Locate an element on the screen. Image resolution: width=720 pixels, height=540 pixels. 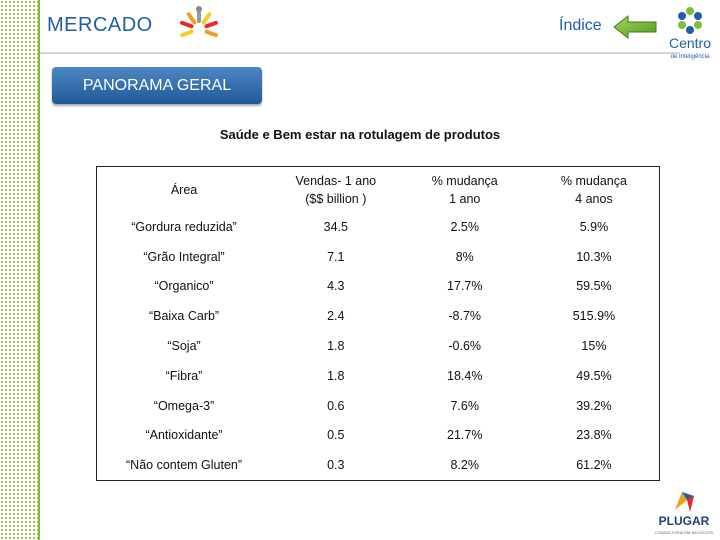
cell-area: “Organico” is located at coordinates (184, 286).